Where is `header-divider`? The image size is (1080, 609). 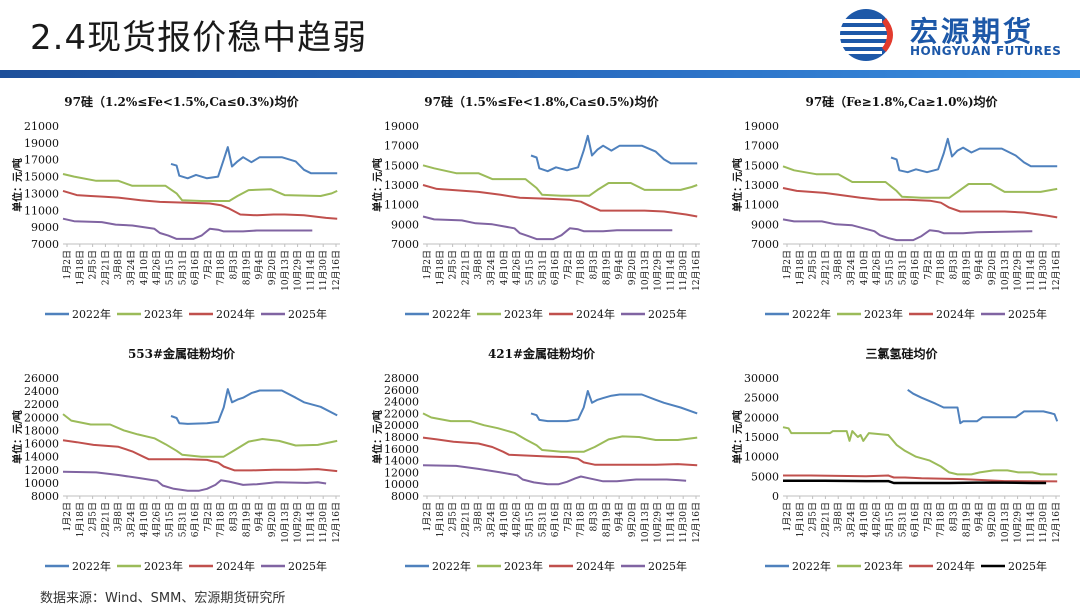
header-divider is located at coordinates (540, 74).